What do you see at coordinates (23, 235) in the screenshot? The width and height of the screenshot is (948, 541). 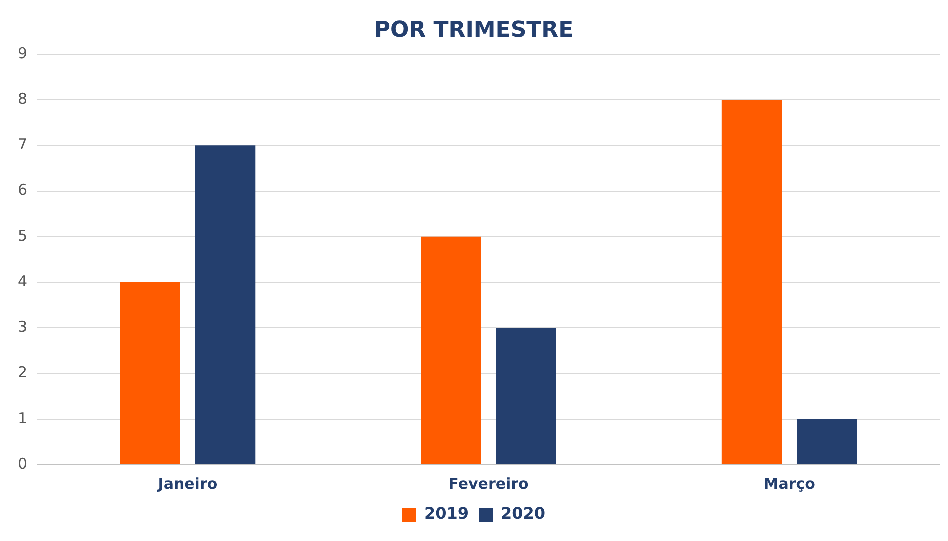 I see `y-tick-label: 5` at bounding box center [23, 235].